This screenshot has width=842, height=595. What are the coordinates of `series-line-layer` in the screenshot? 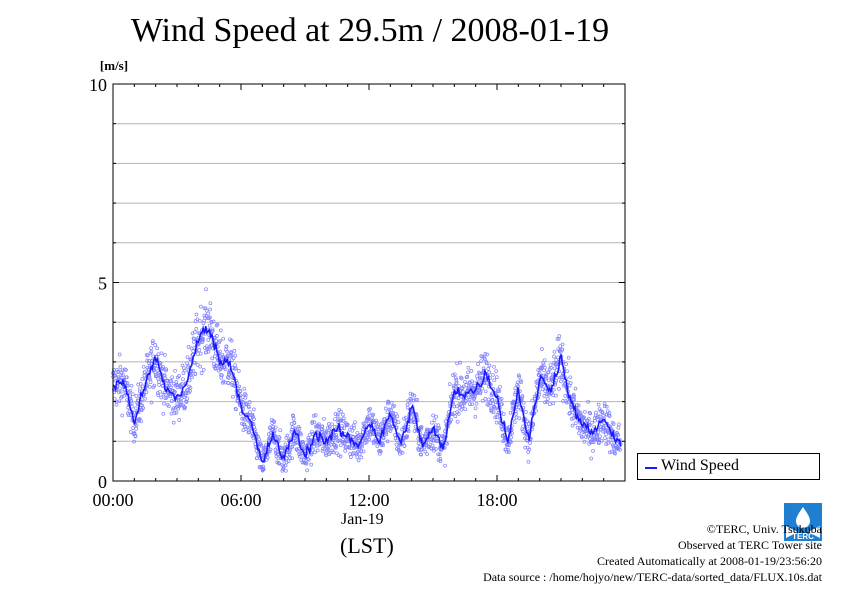 It's located at (367, 394).